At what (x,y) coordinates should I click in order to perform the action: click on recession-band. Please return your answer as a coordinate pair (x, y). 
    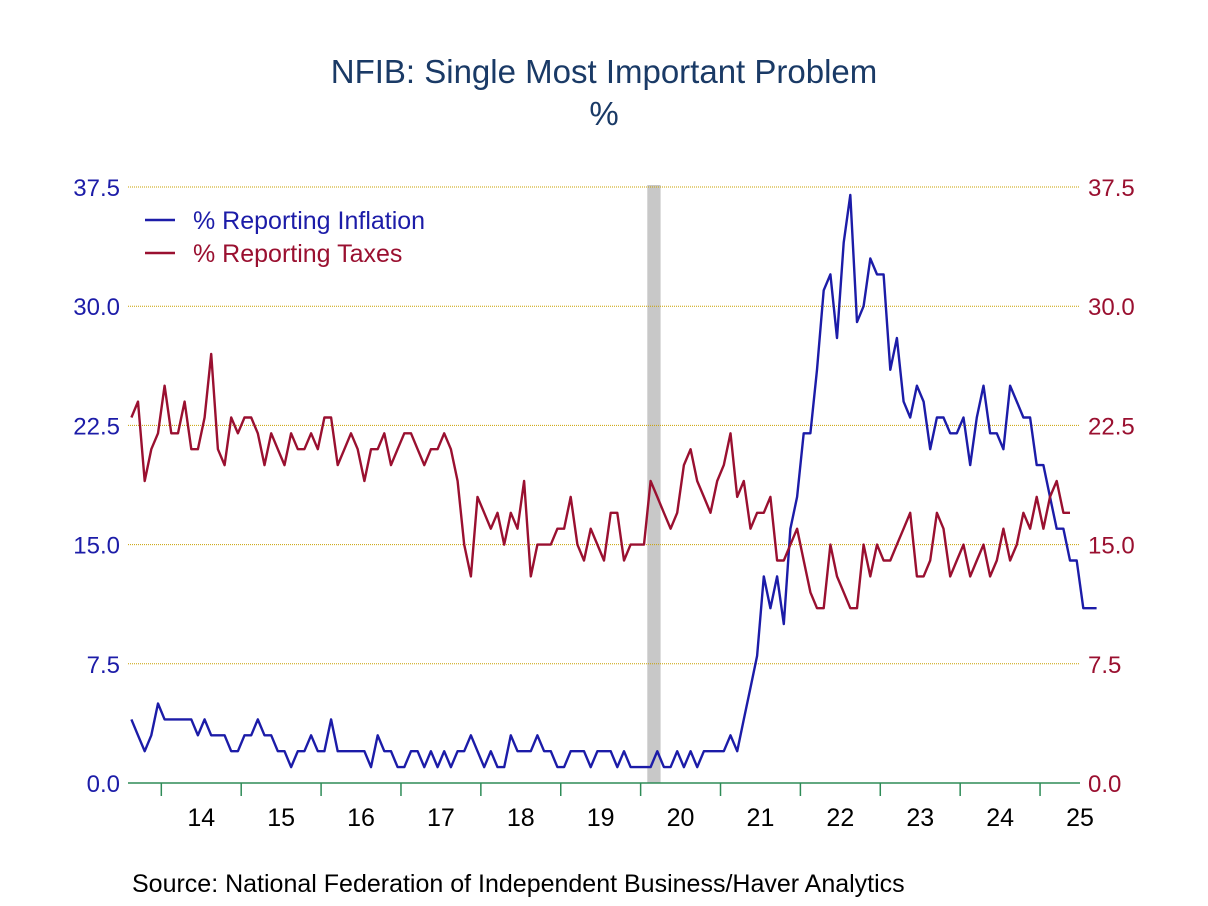
    Looking at the image, I should click on (654, 484).